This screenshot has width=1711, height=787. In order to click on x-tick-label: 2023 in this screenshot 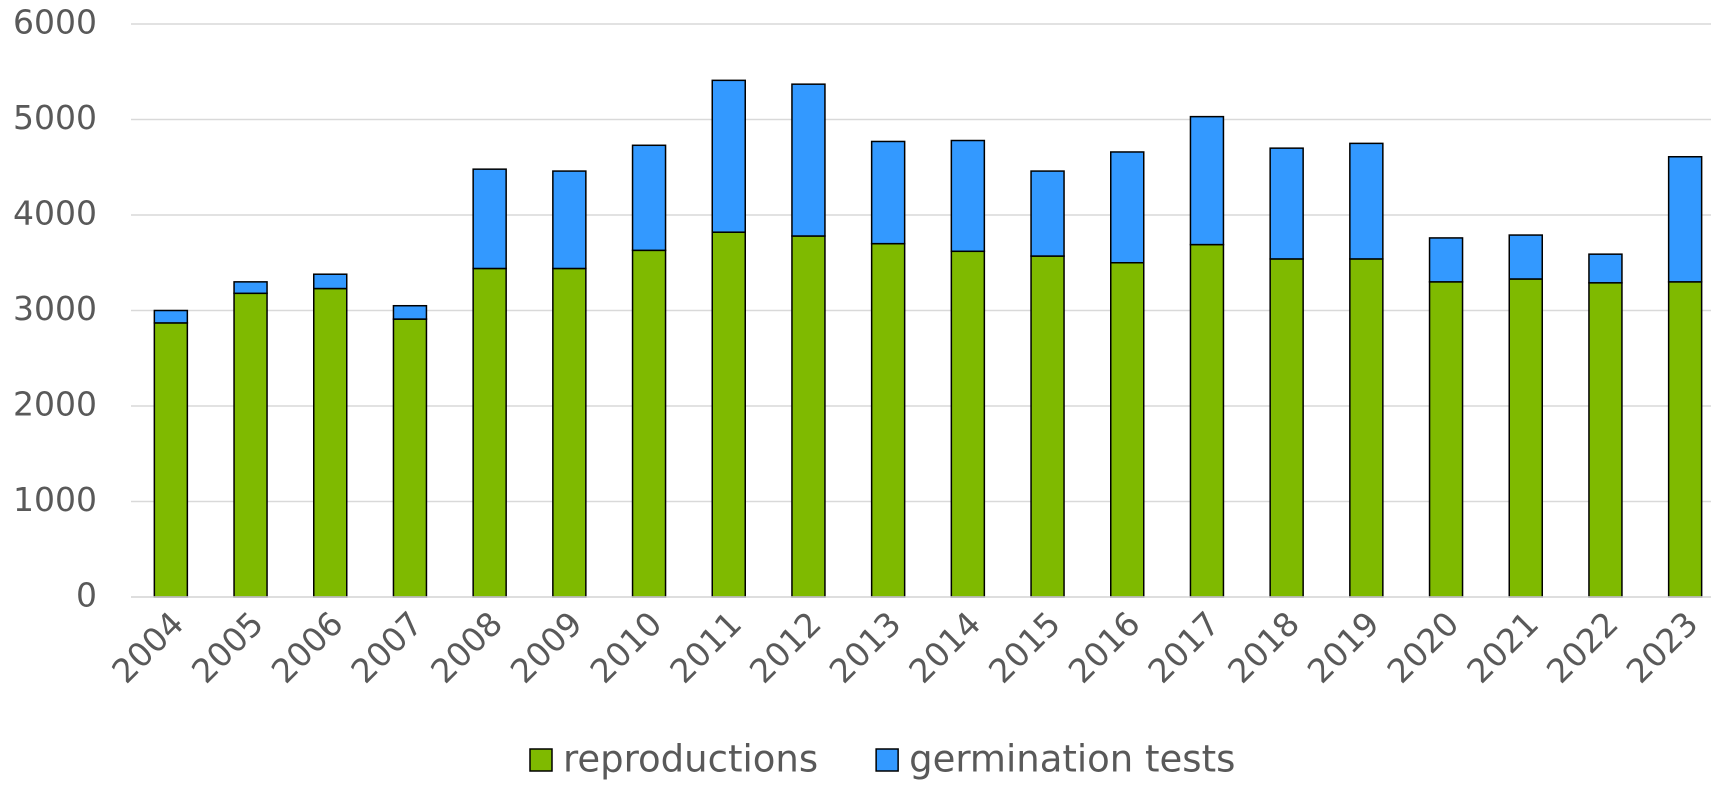, I will do `click(1662, 647)`.